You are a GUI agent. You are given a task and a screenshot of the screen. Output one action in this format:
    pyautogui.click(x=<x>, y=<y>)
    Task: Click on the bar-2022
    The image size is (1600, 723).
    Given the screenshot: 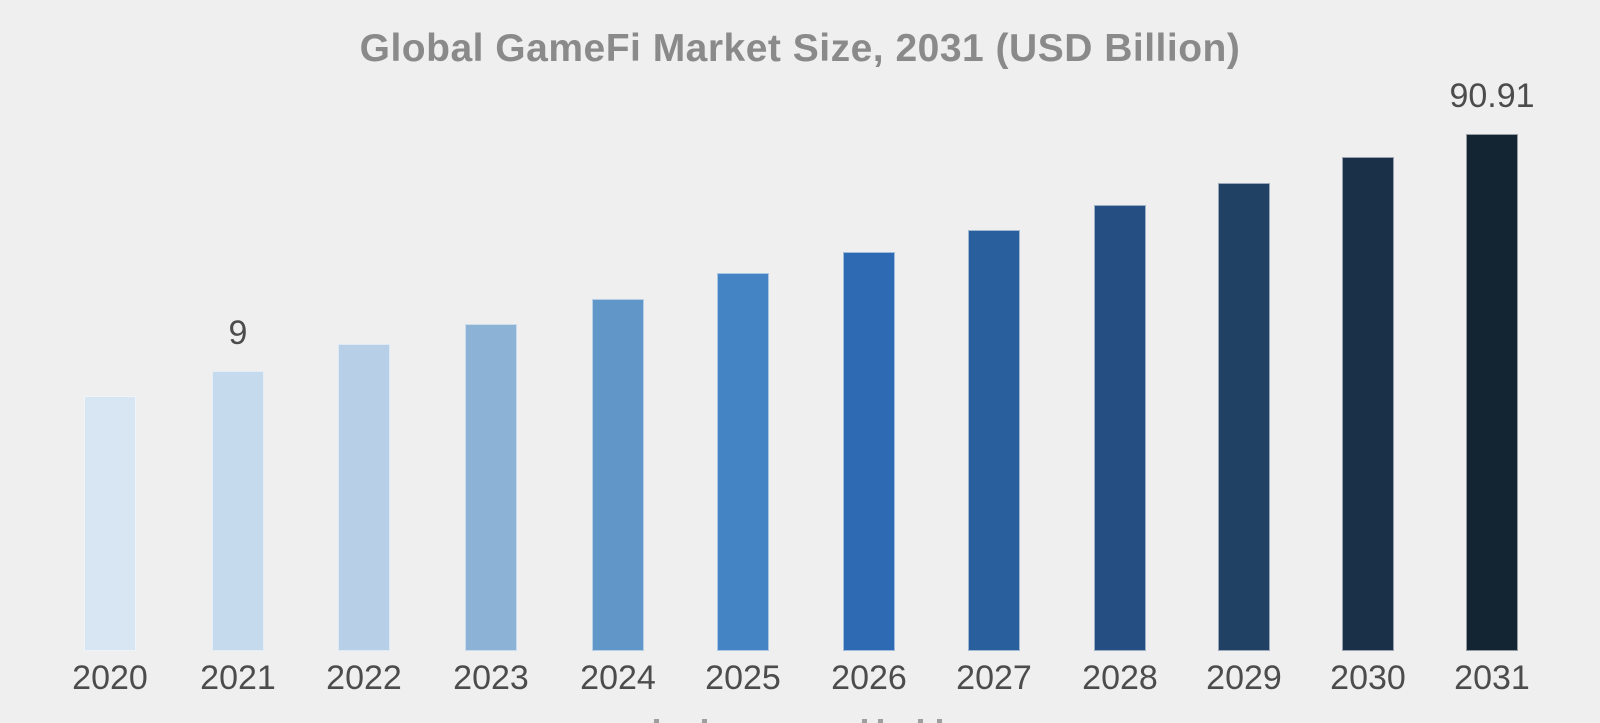 What is the action you would take?
    pyautogui.click(x=364, y=497)
    